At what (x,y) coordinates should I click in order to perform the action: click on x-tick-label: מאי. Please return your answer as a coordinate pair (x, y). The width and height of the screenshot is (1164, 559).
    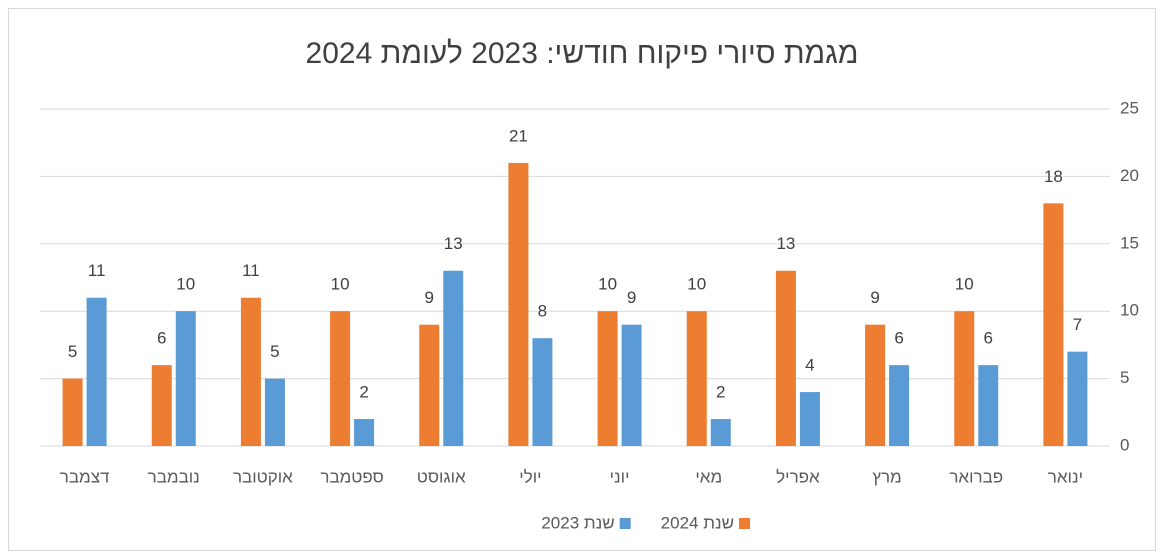
    Looking at the image, I should click on (708, 476).